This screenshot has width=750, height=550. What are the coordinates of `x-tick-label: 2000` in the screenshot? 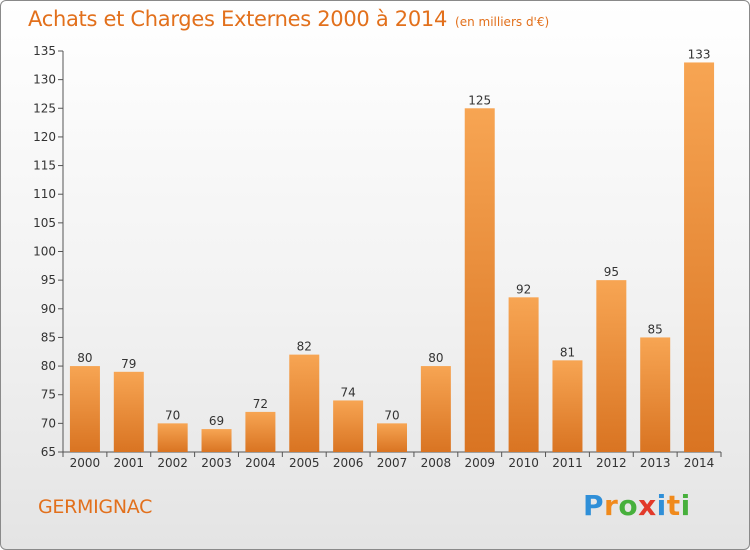 It's located at (85, 463).